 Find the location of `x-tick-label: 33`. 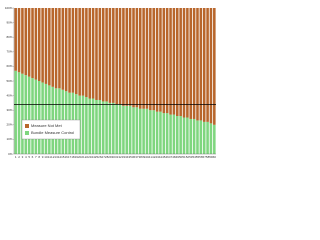

x-tick-label: 33 is located at coordinates (124, 157).